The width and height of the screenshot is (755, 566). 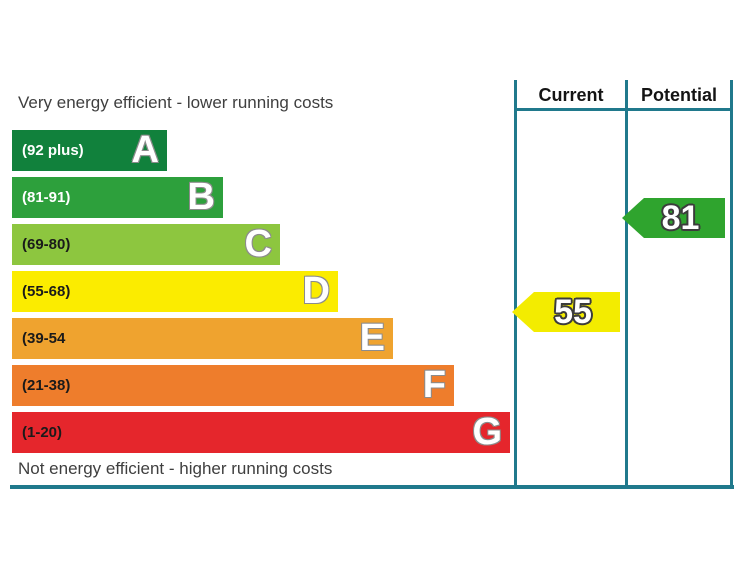 What do you see at coordinates (571, 95) in the screenshot?
I see `current-column-header: Current` at bounding box center [571, 95].